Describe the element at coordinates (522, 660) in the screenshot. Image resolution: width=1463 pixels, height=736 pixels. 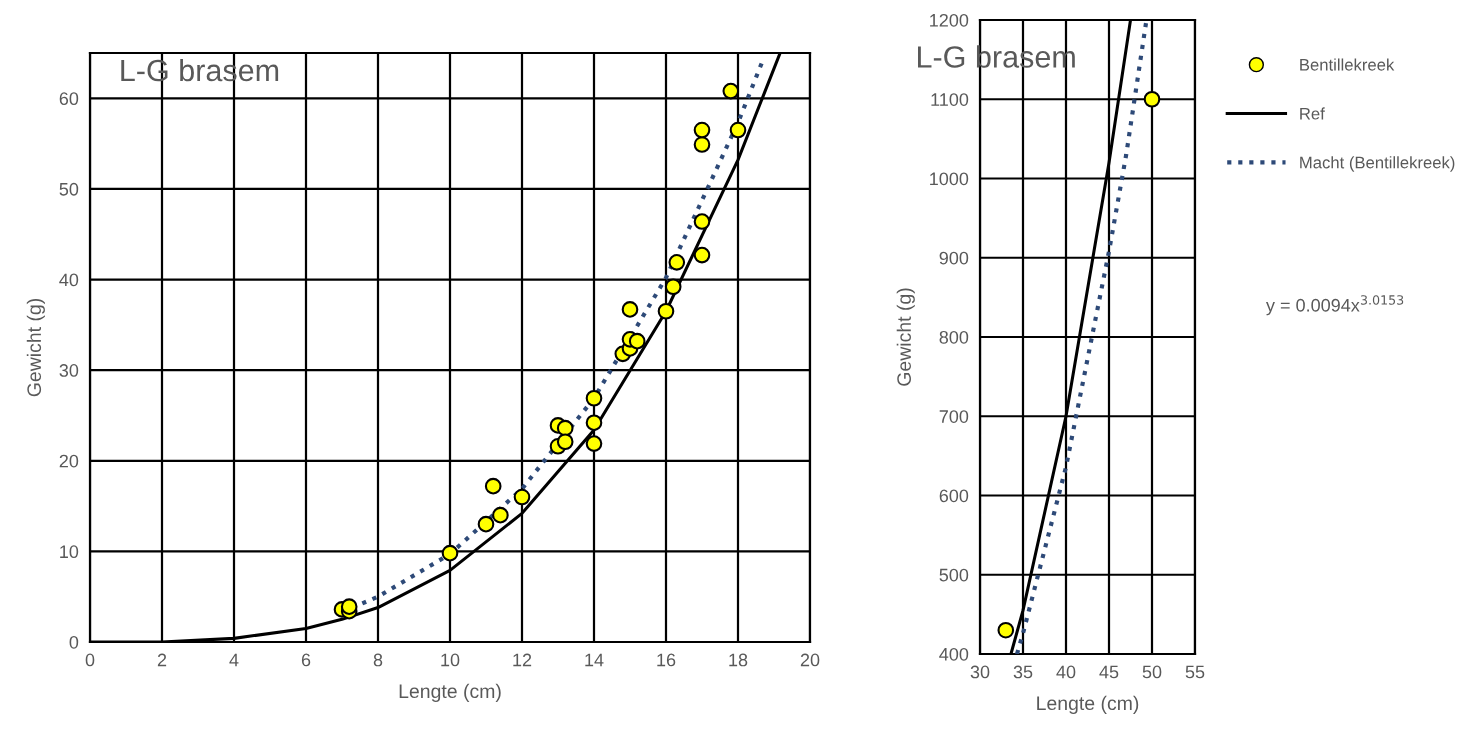
I see `x-tick-label: 12` at that location.